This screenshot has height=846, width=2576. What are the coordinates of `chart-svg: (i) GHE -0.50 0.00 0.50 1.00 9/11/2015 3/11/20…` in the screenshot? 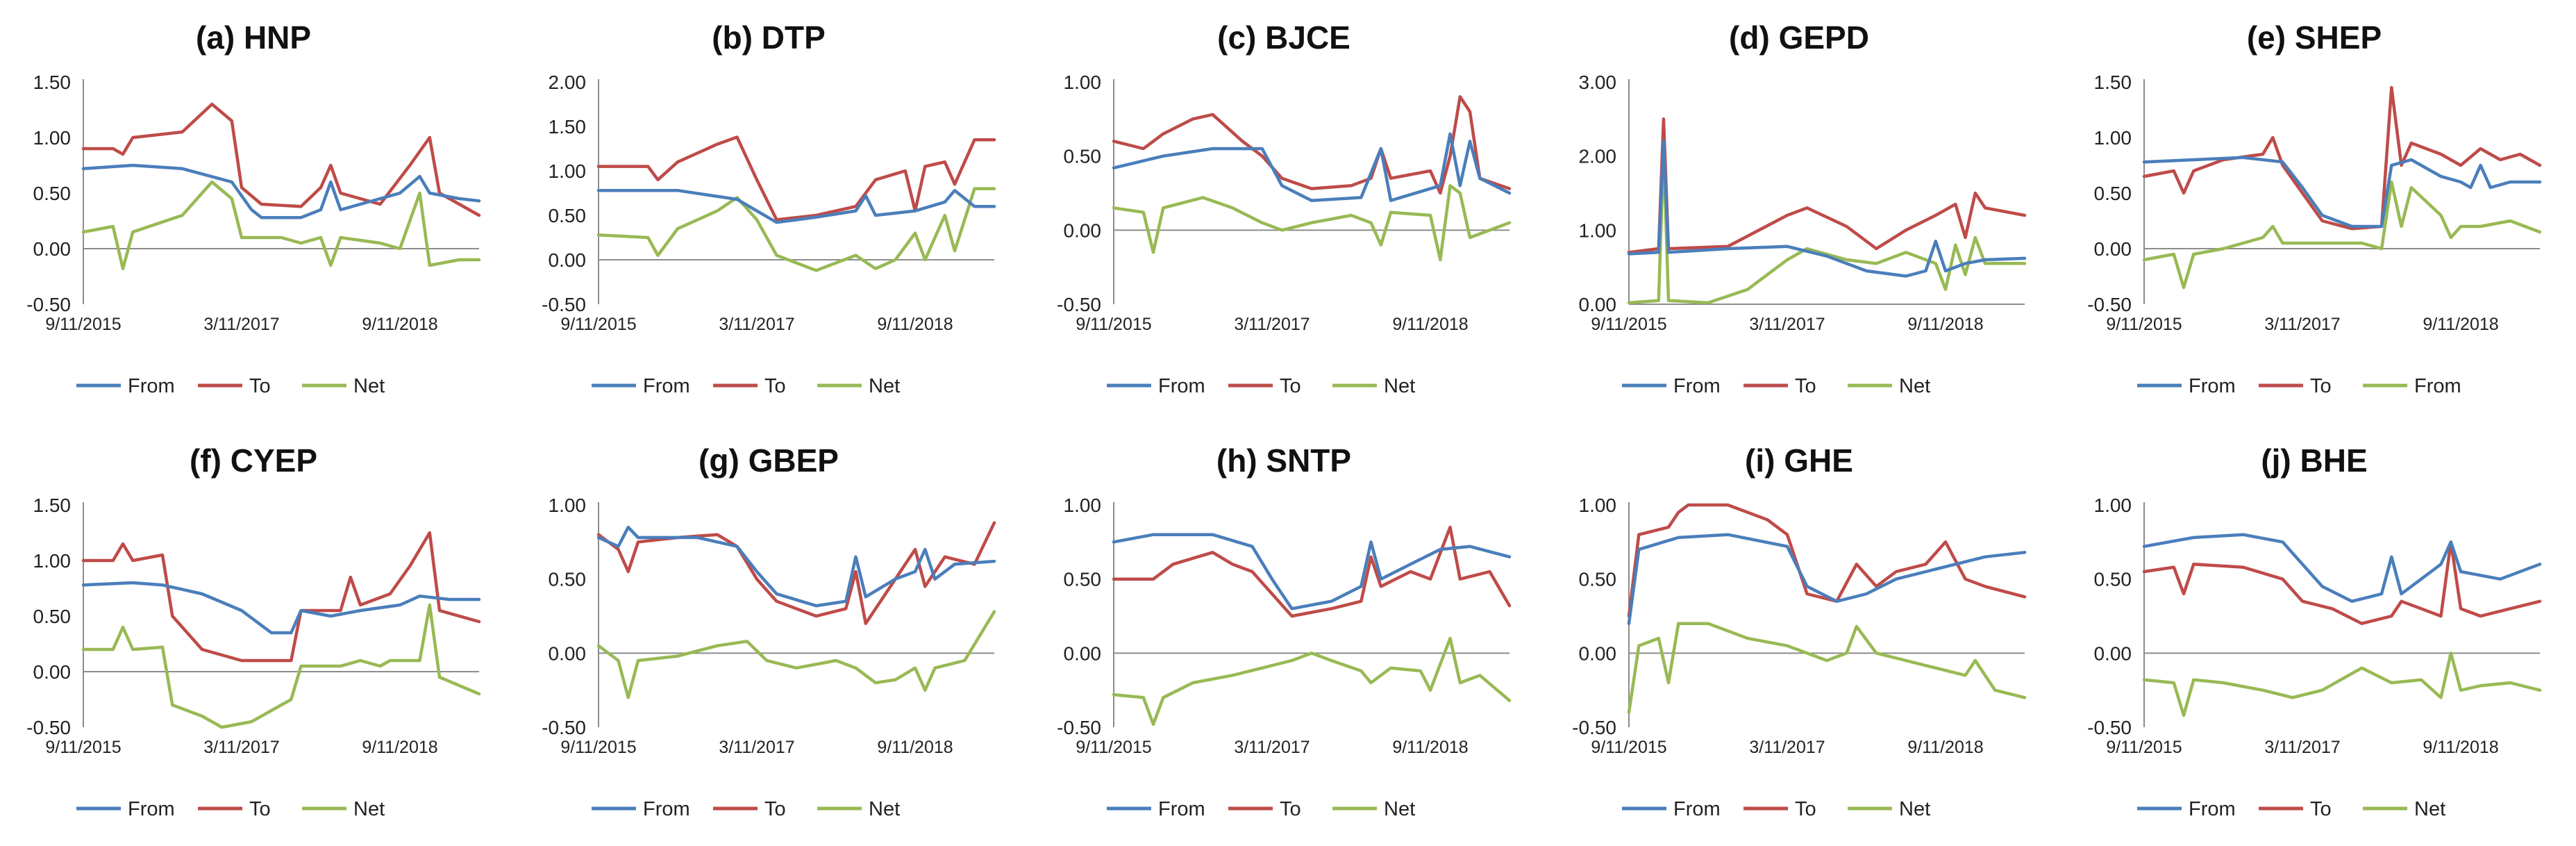 It's located at (1799, 631).